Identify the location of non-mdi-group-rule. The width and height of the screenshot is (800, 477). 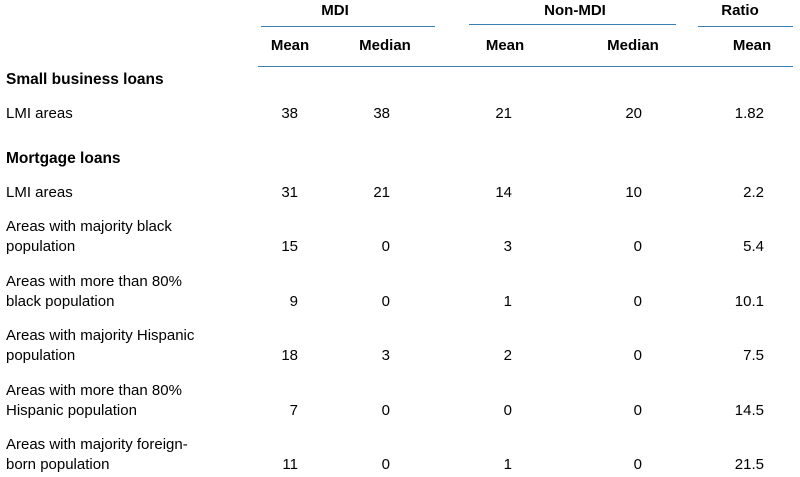
(572, 24).